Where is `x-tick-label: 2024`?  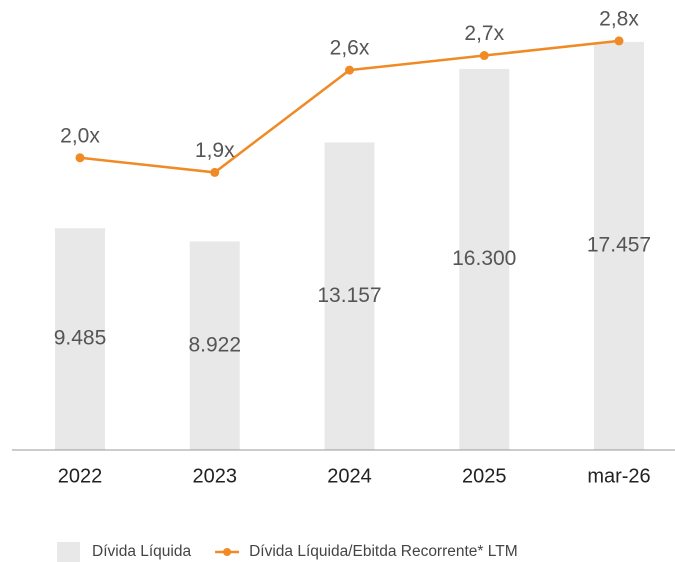 x-tick-label: 2024 is located at coordinates (349, 476).